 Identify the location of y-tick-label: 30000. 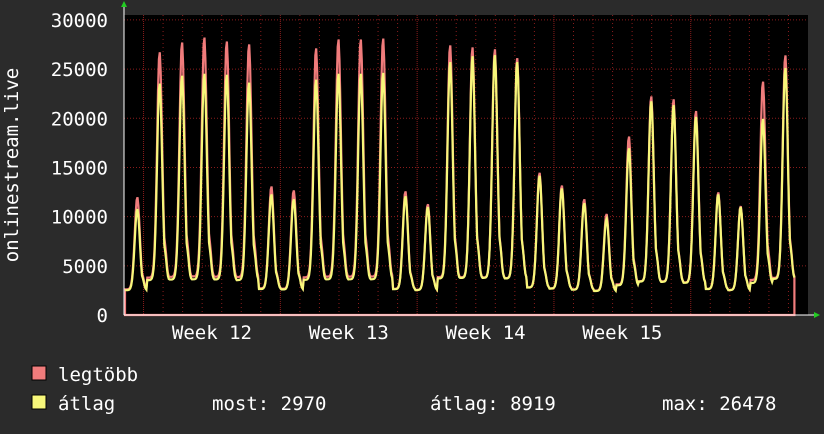
(79, 21).